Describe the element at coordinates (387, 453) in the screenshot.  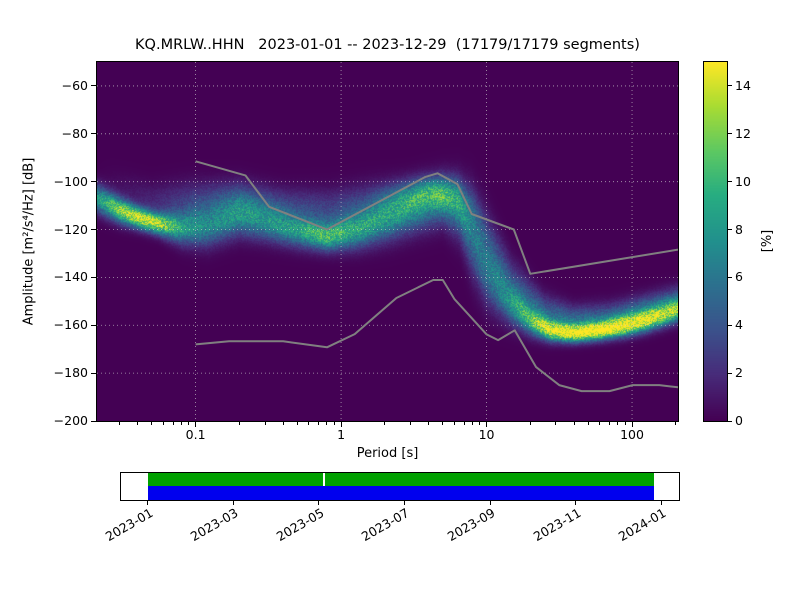
I see `x-axis-label: Period [s]` at that location.